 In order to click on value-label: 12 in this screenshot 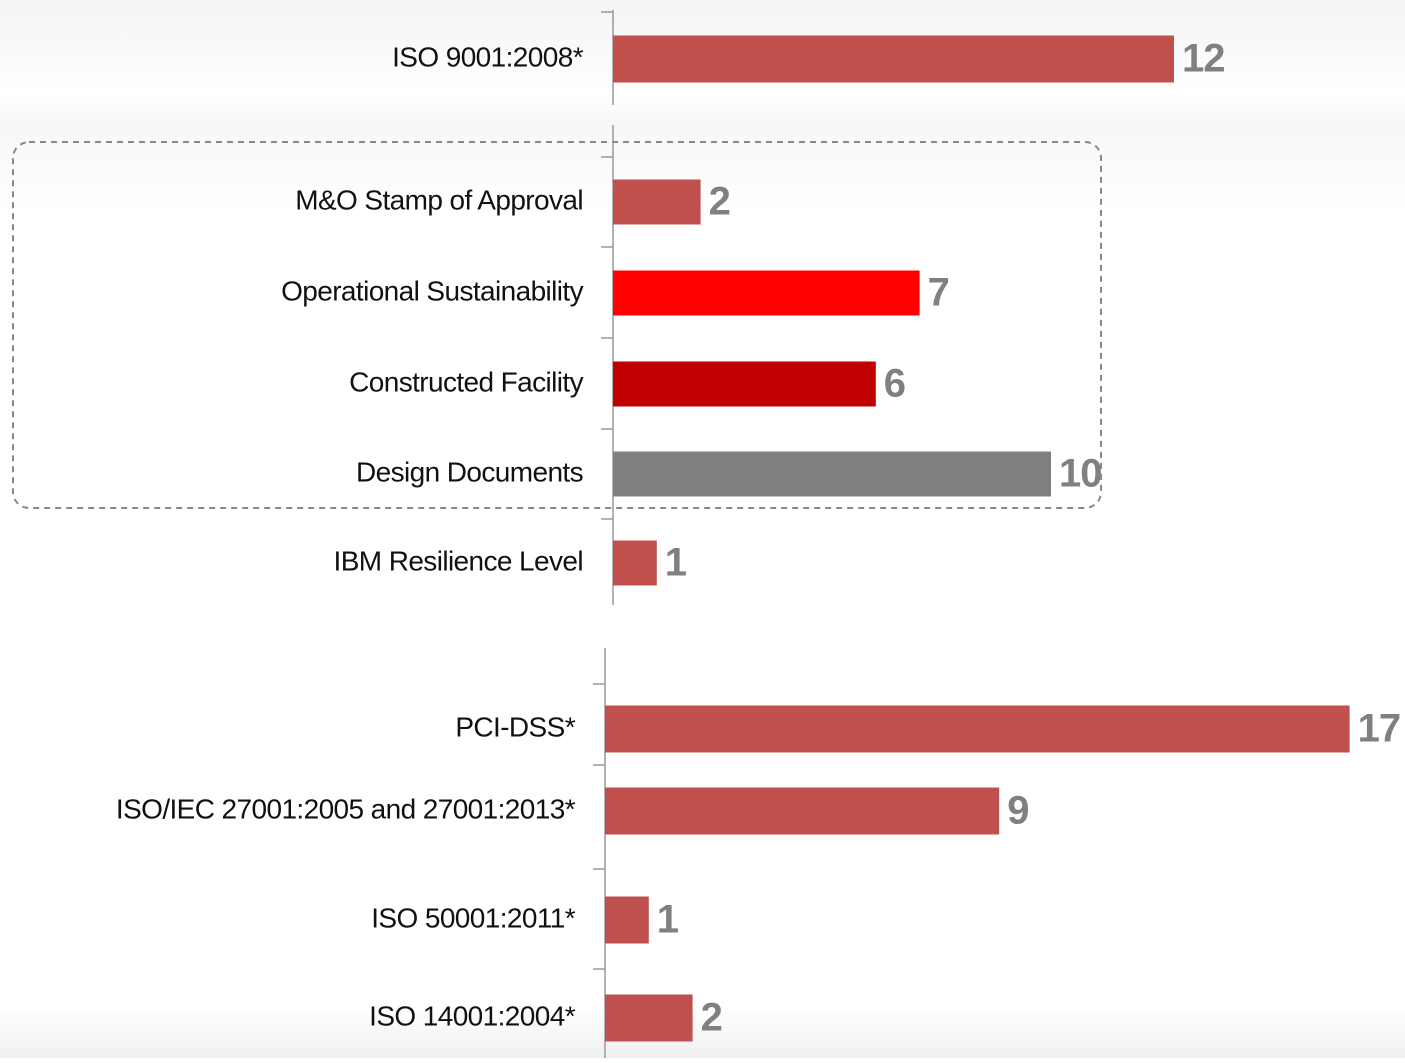, I will do `click(1203, 59)`.